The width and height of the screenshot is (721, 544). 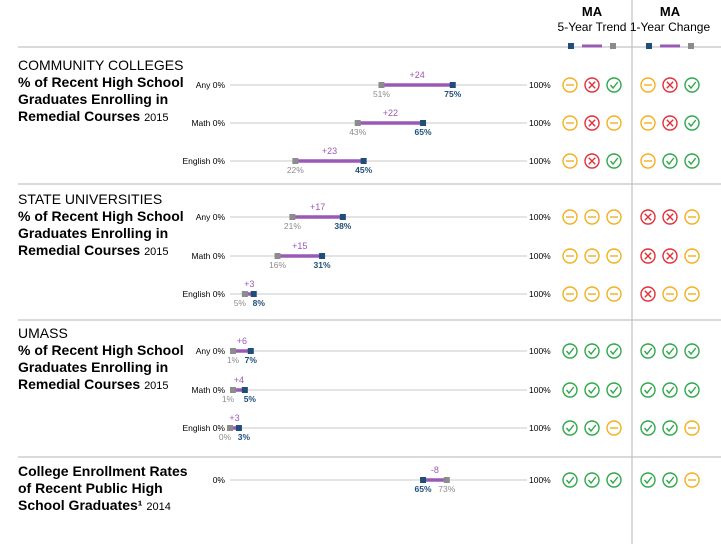 I want to click on end-value-label: 31%, so click(x=322, y=265).